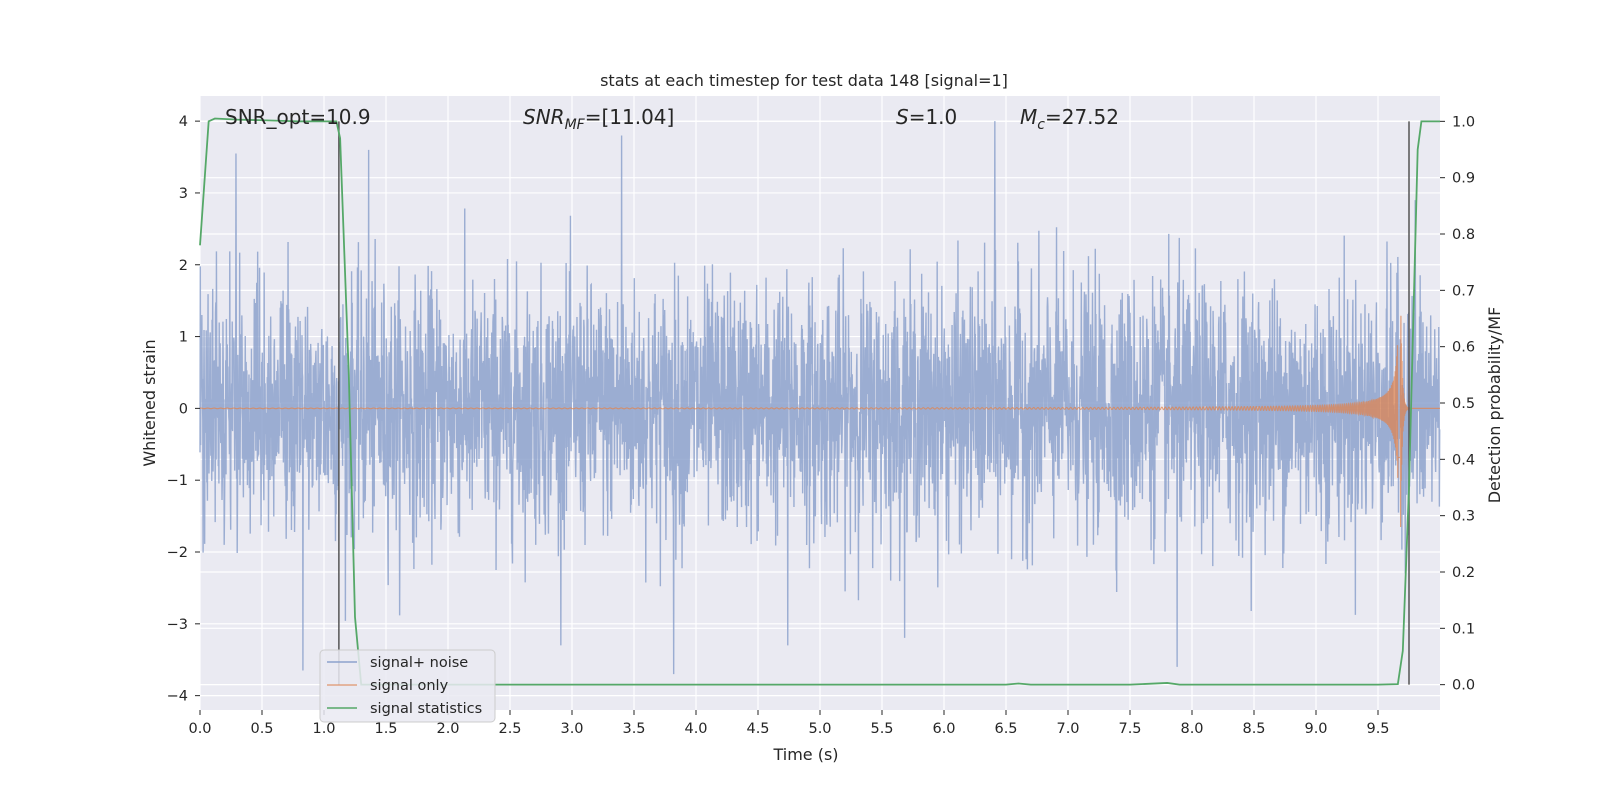  Describe the element at coordinates (630, 117) in the screenshot. I see `snr-mf-value: =[11.04]` at that location.